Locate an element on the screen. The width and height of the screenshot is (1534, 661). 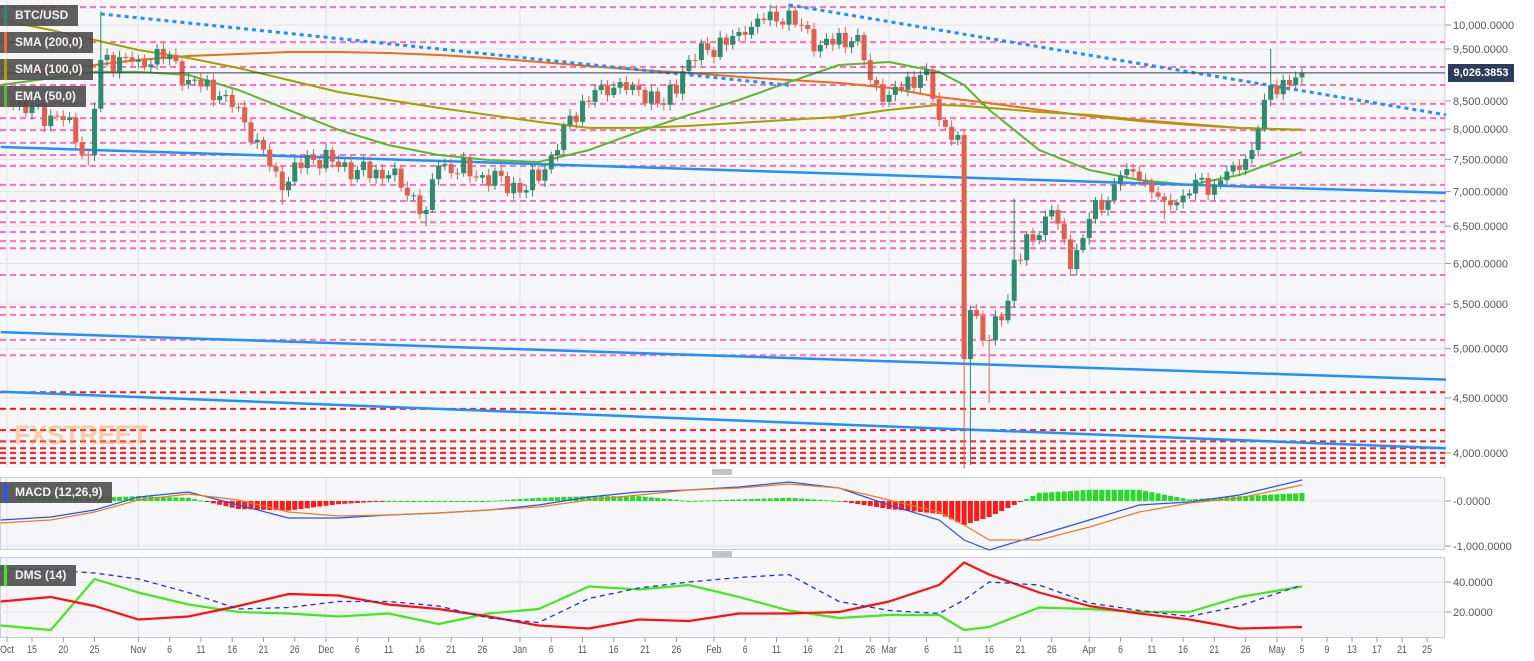
legend-sma-200: SMA (200,0) is located at coordinates (46, 42).